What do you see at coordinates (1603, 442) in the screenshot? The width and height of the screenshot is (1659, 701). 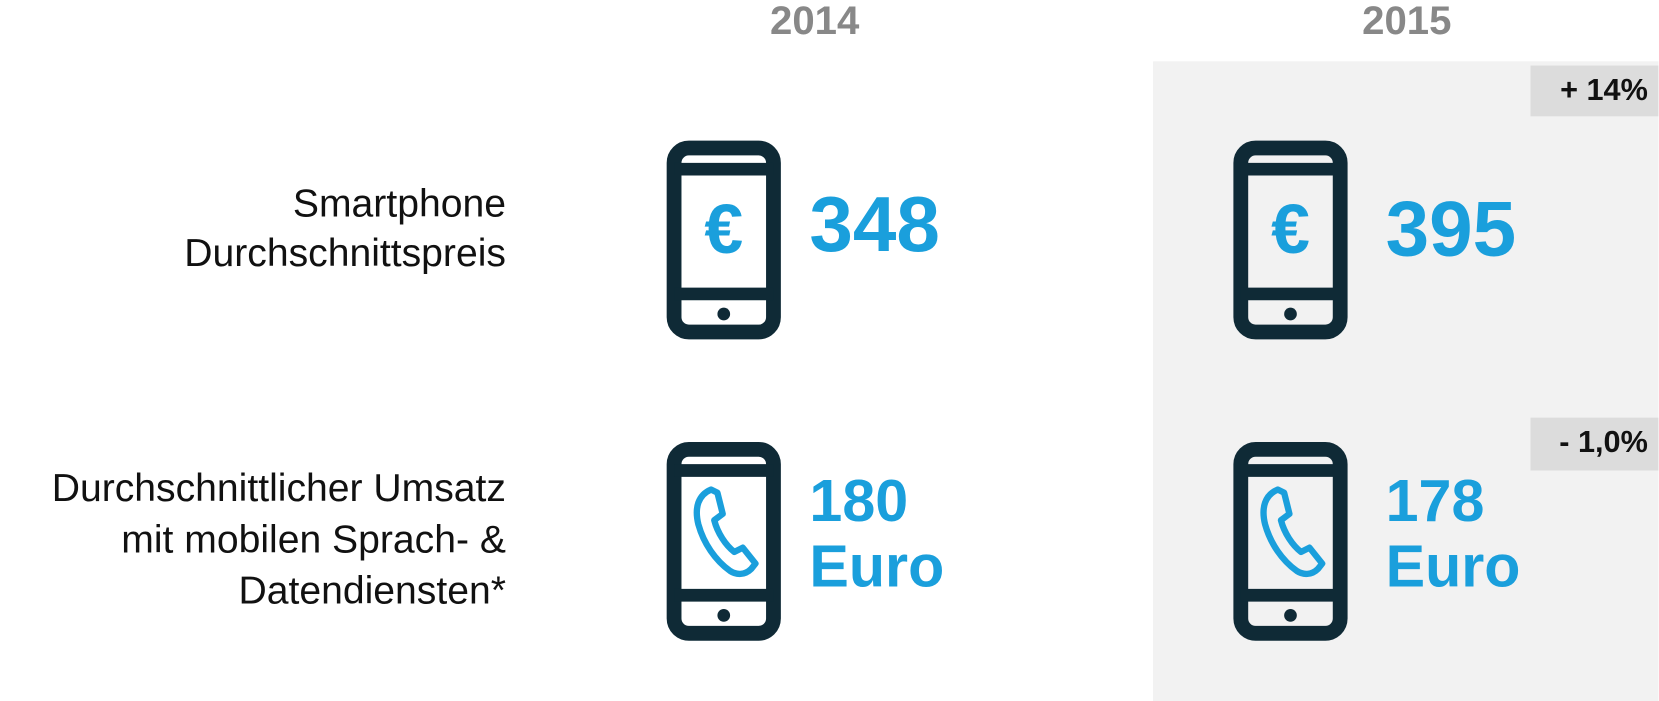 I see `change-text: - 1,0%` at bounding box center [1603, 442].